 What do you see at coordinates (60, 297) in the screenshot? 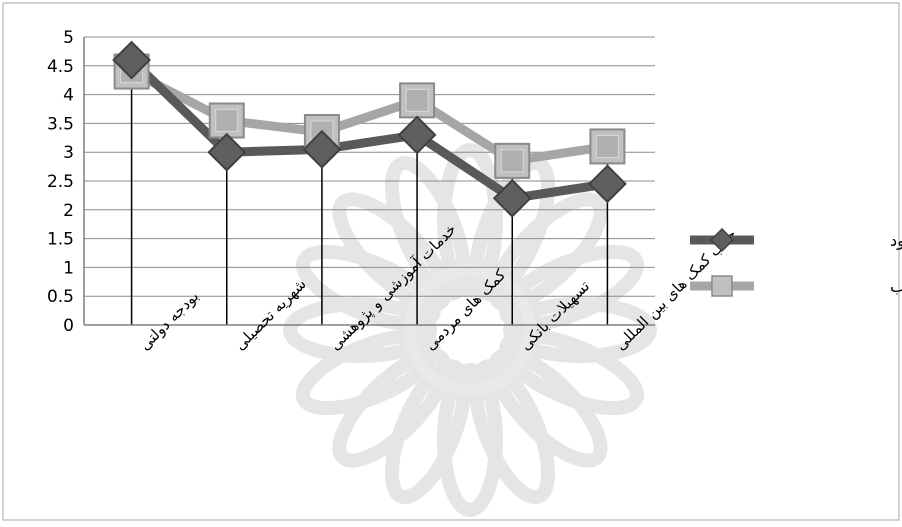
I see `y-tick-label: 0.5` at bounding box center [60, 297].